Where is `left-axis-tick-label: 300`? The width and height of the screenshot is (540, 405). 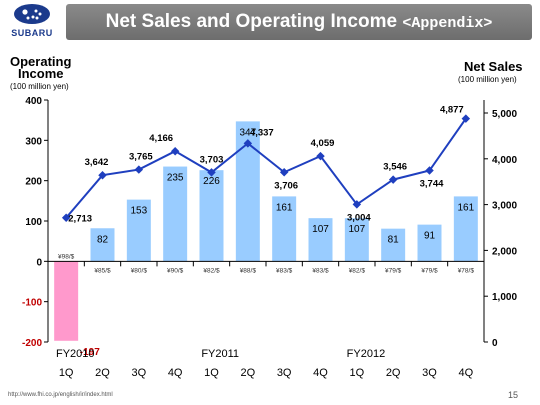
left-axis-tick-label: 300 is located at coordinates (33, 141).